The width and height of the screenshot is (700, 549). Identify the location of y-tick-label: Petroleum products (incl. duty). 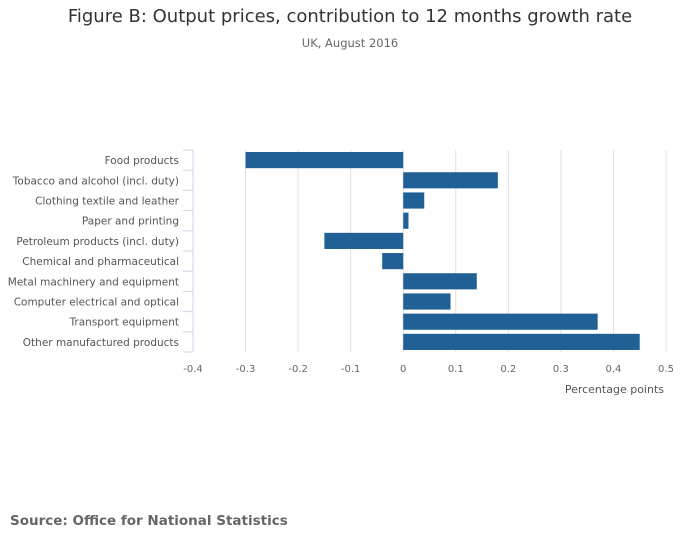
(97, 242).